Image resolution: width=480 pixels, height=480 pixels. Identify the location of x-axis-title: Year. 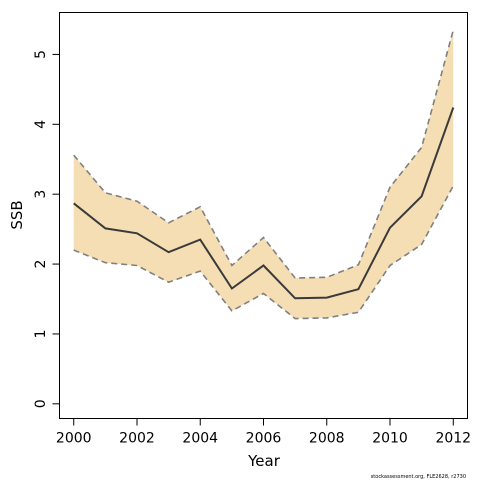
(264, 461).